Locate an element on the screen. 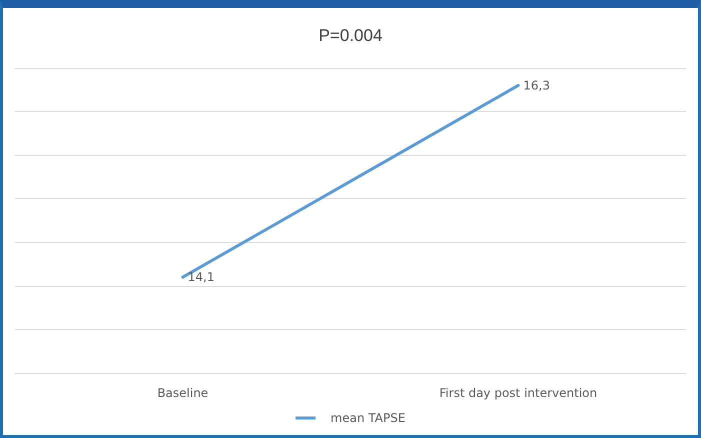 The image size is (701, 438). x-tick-label: Baseline is located at coordinates (182, 393).